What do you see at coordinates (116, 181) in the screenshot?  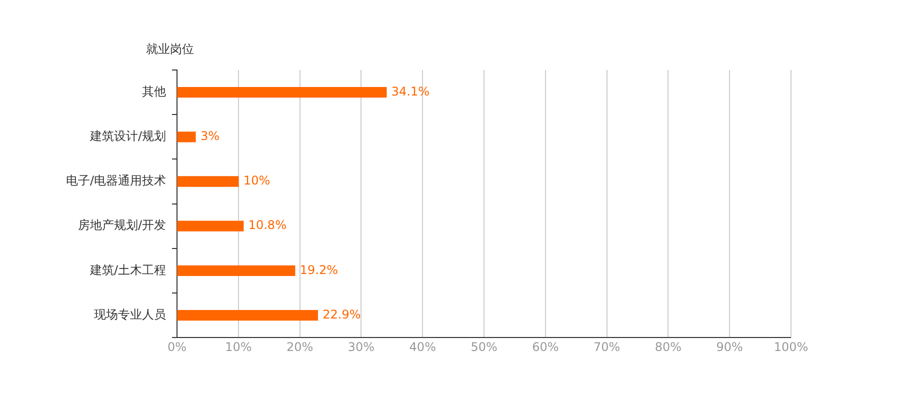 I see `y-tick-label: 电子/电器通用技术` at bounding box center [116, 181].